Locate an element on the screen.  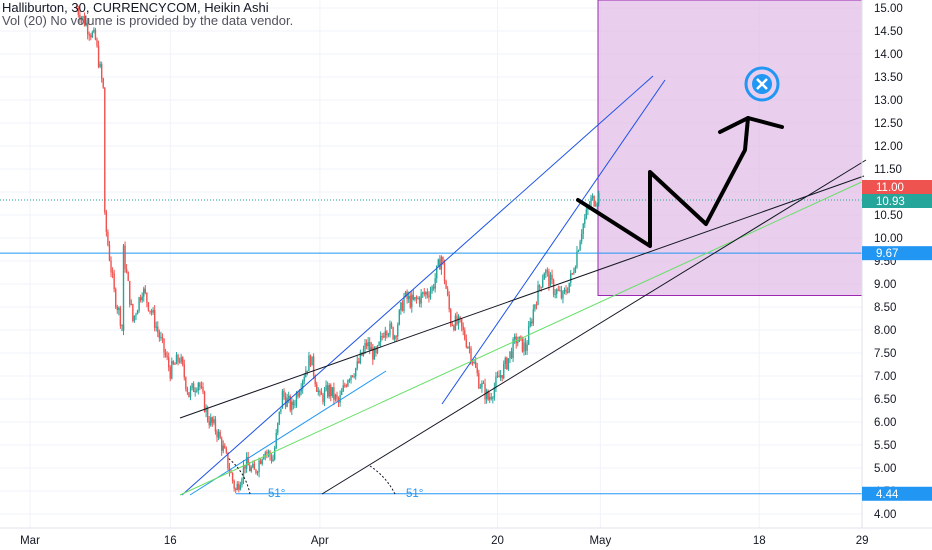
y-tick-label: 13.50 is located at coordinates (888, 78).